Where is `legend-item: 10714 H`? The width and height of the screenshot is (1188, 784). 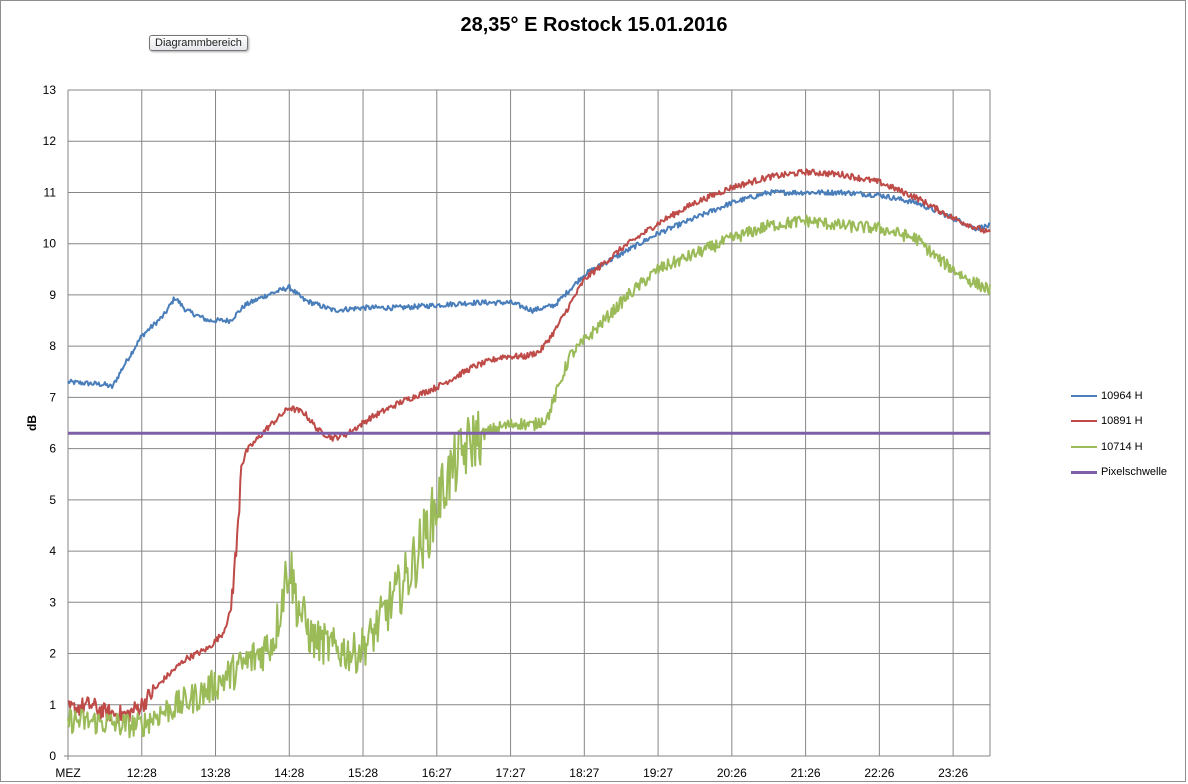
legend-item: 10714 H is located at coordinates (1119, 447).